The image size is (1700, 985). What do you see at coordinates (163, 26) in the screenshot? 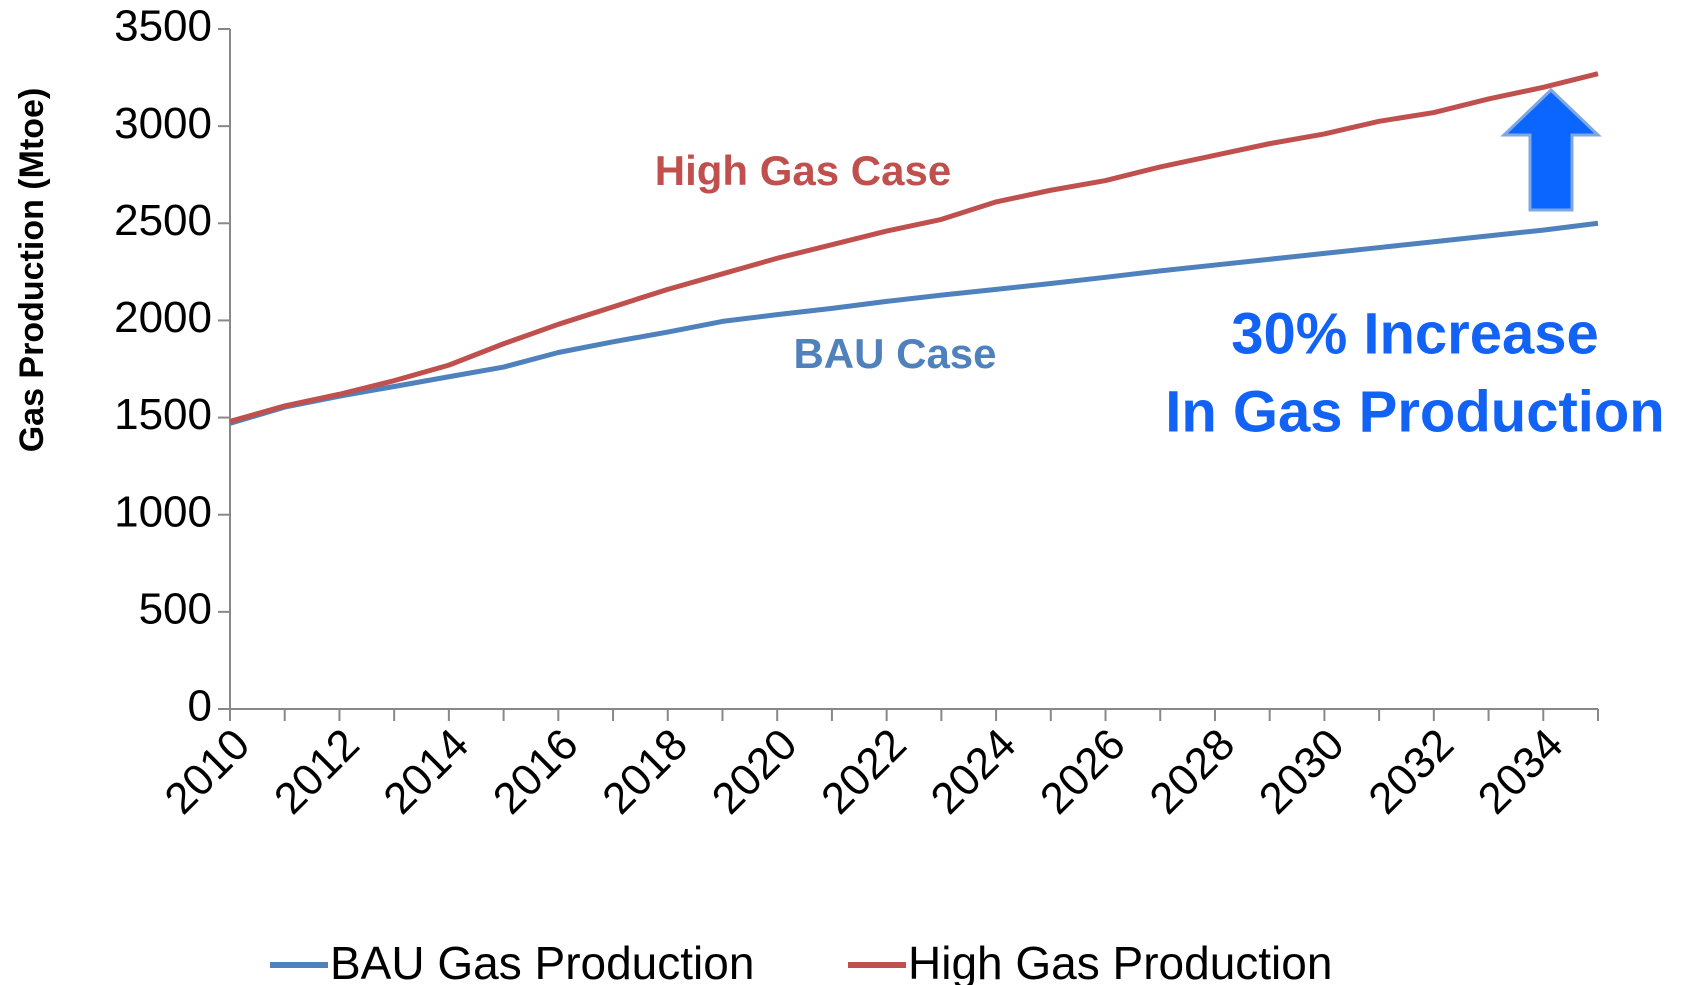
I see `y-tick-label: 3500` at bounding box center [163, 26].